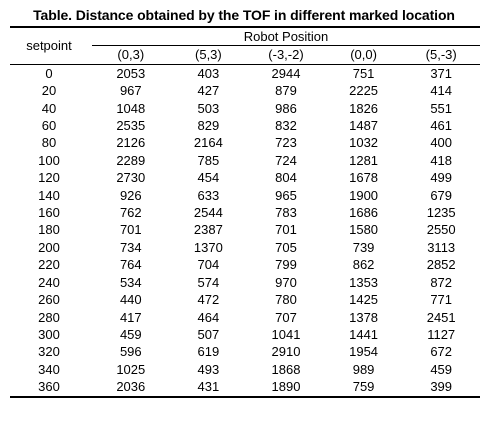  Describe the element at coordinates (130, 282) in the screenshot. I see `distance-cell: 534` at that location.